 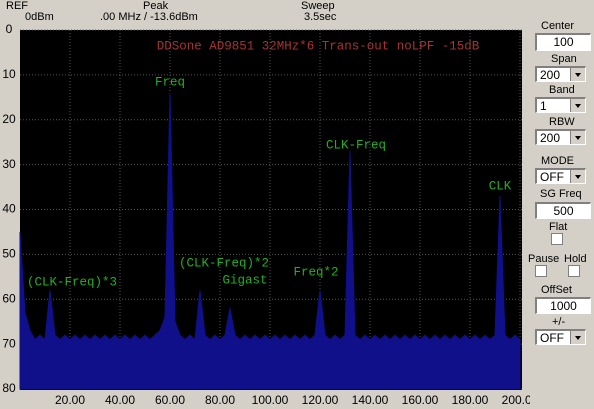 What do you see at coordinates (563, 210) in the screenshot?
I see `sg-freq-input: 500` at bounding box center [563, 210].